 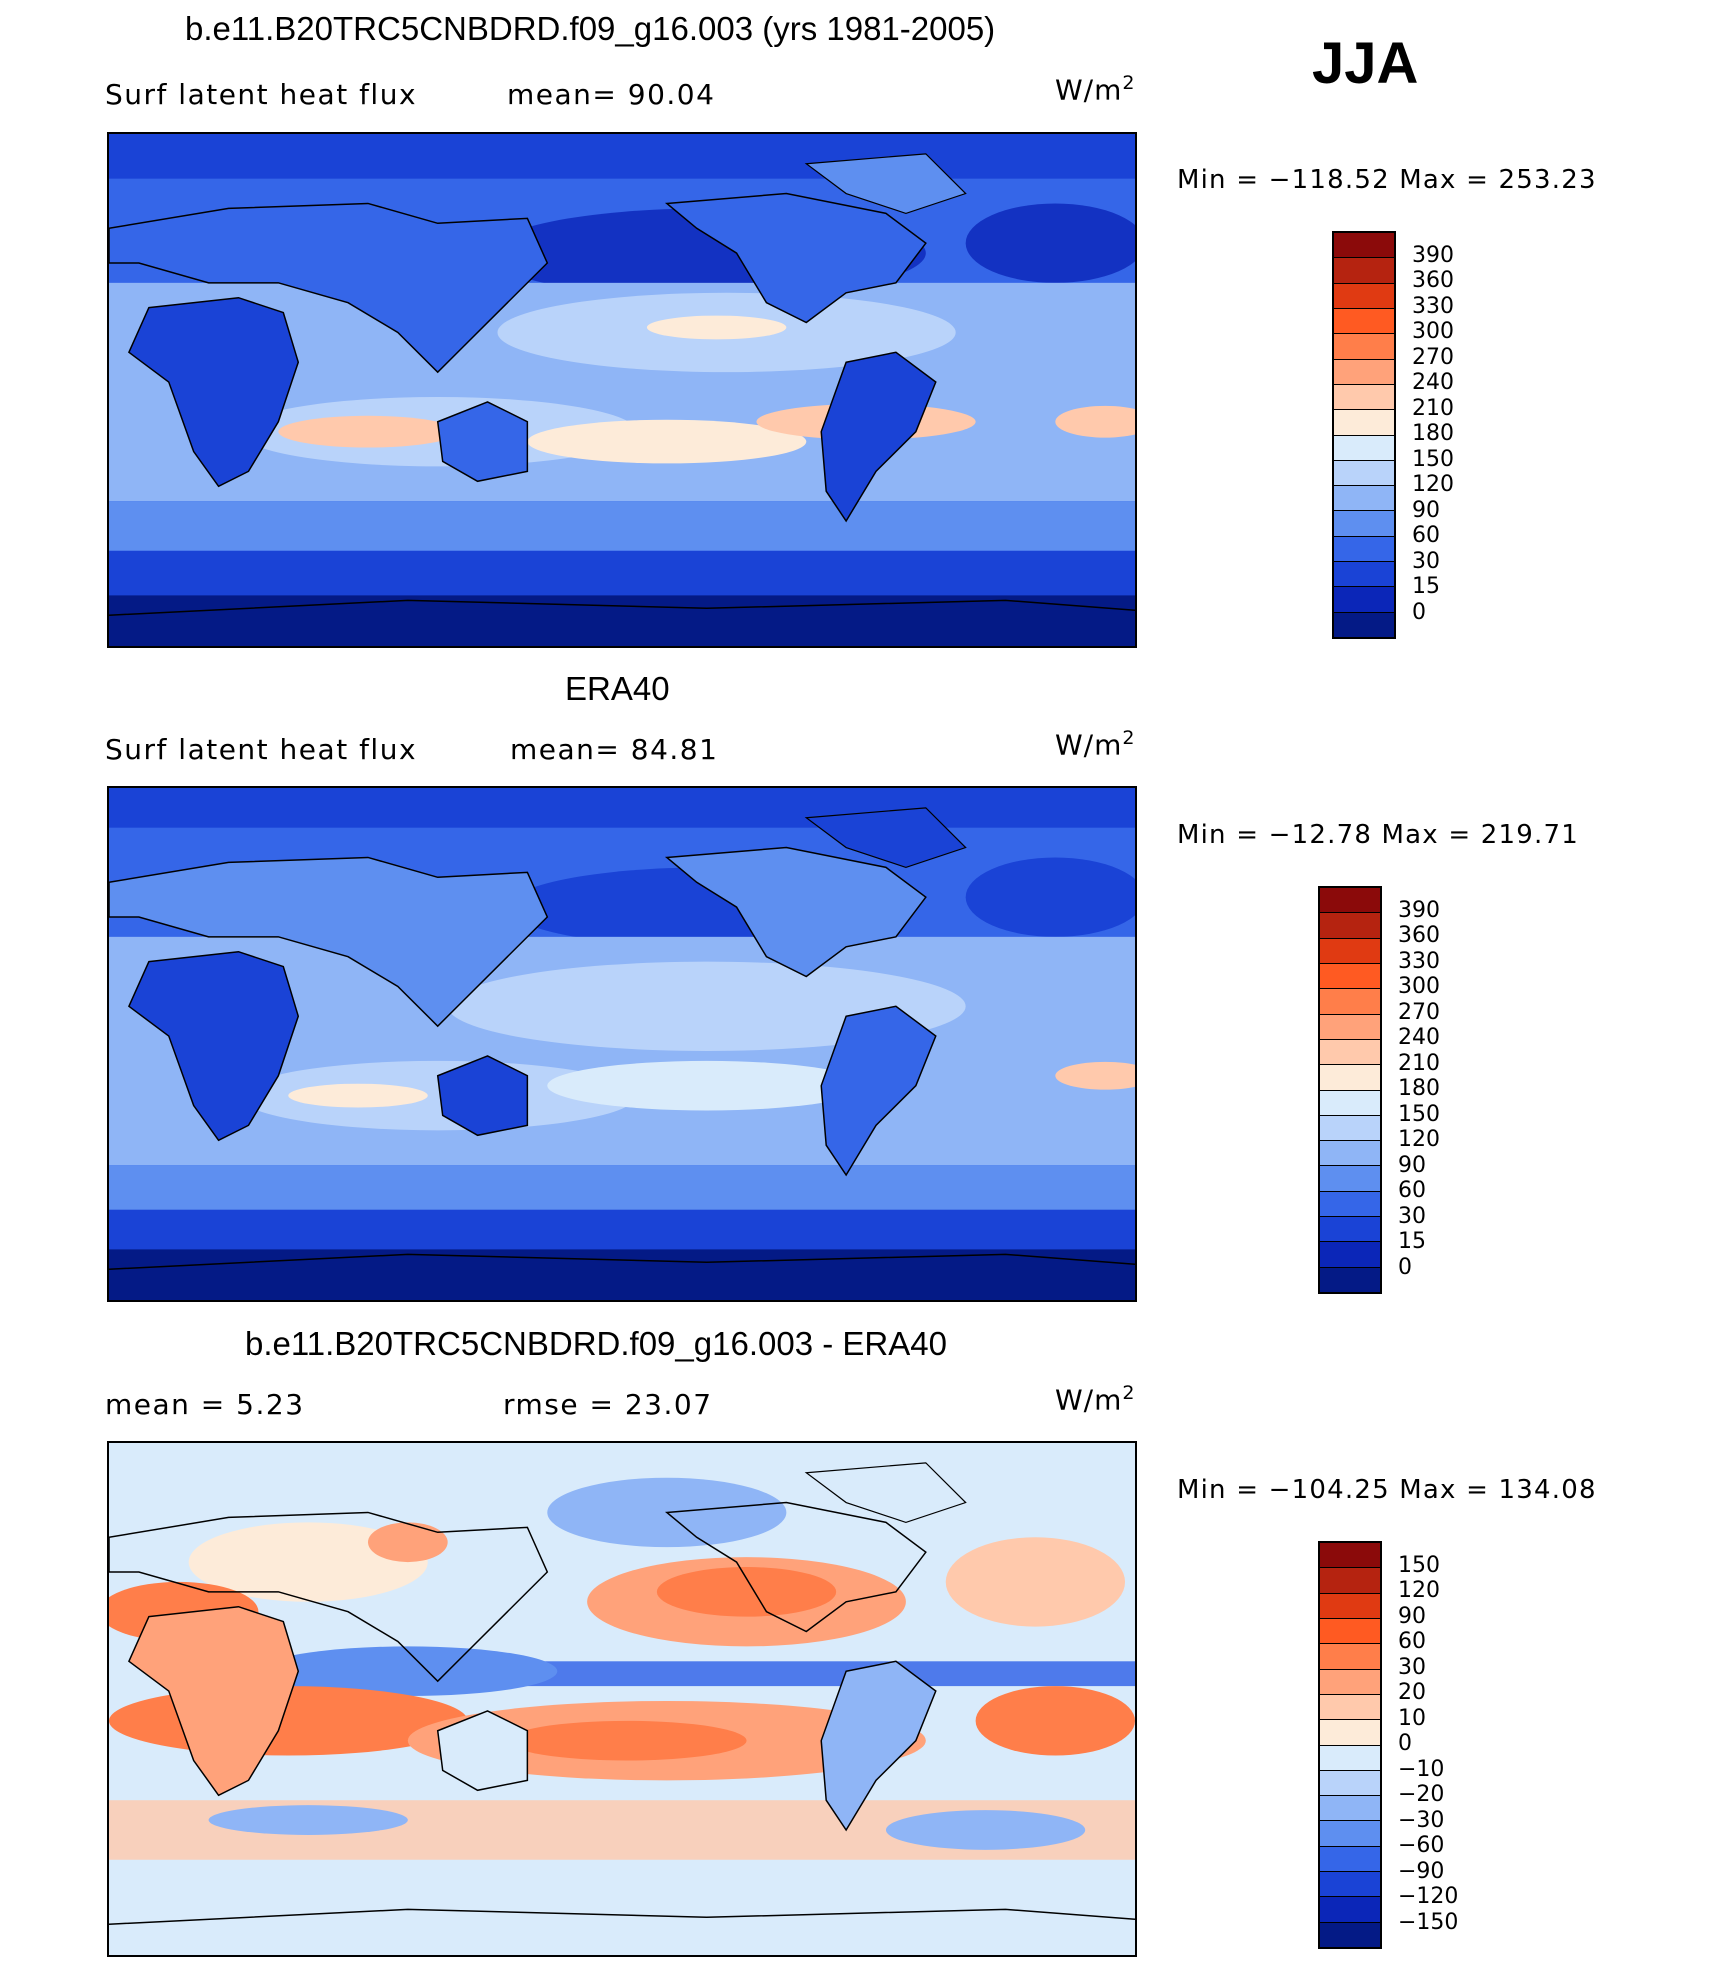 What do you see at coordinates (1387, 1490) in the screenshot?
I see `min-max-label: Min = −104.25 Max = 134.08` at bounding box center [1387, 1490].